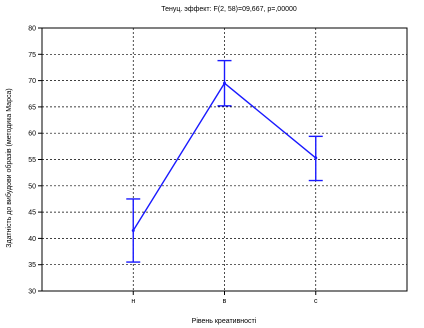 This screenshot has height=328, width=424. I want to click on chart-title: Тенуц. эффект: F(2, 58)=09,667, p=,00000, so click(229, 9).